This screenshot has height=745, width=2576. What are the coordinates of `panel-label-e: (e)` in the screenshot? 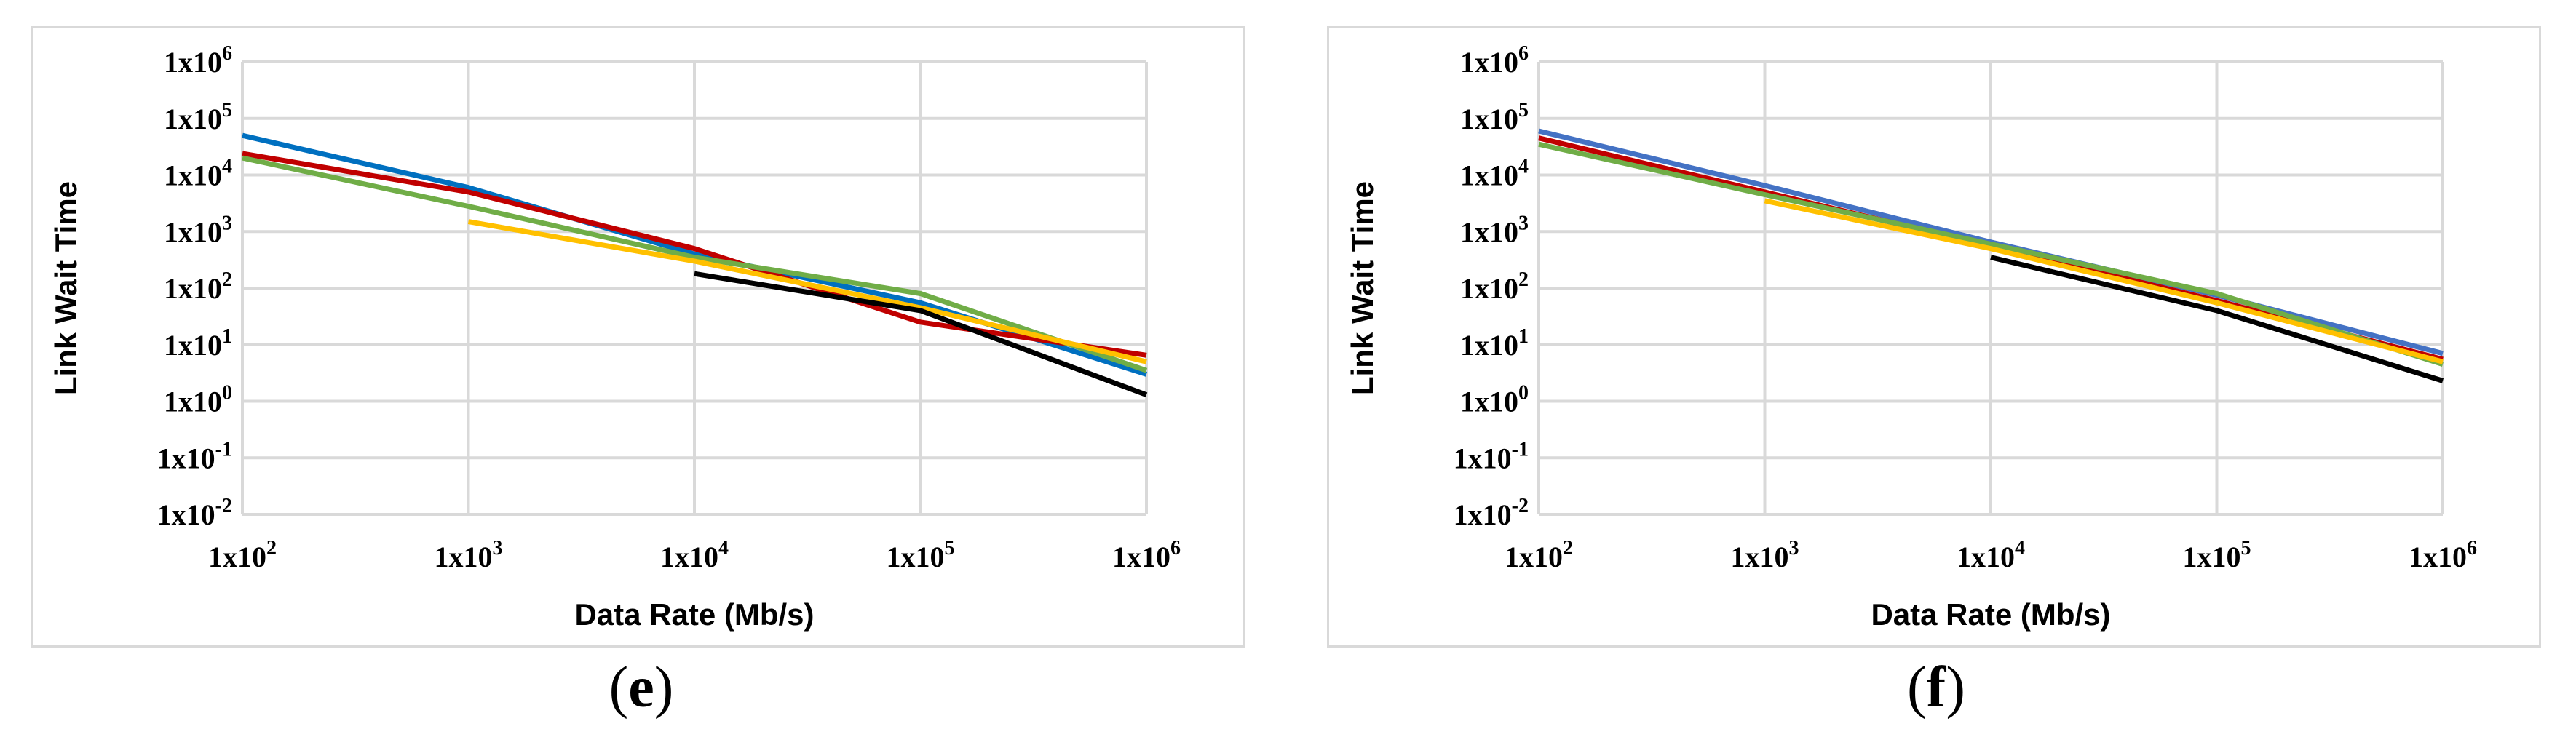 It's located at (641, 688).